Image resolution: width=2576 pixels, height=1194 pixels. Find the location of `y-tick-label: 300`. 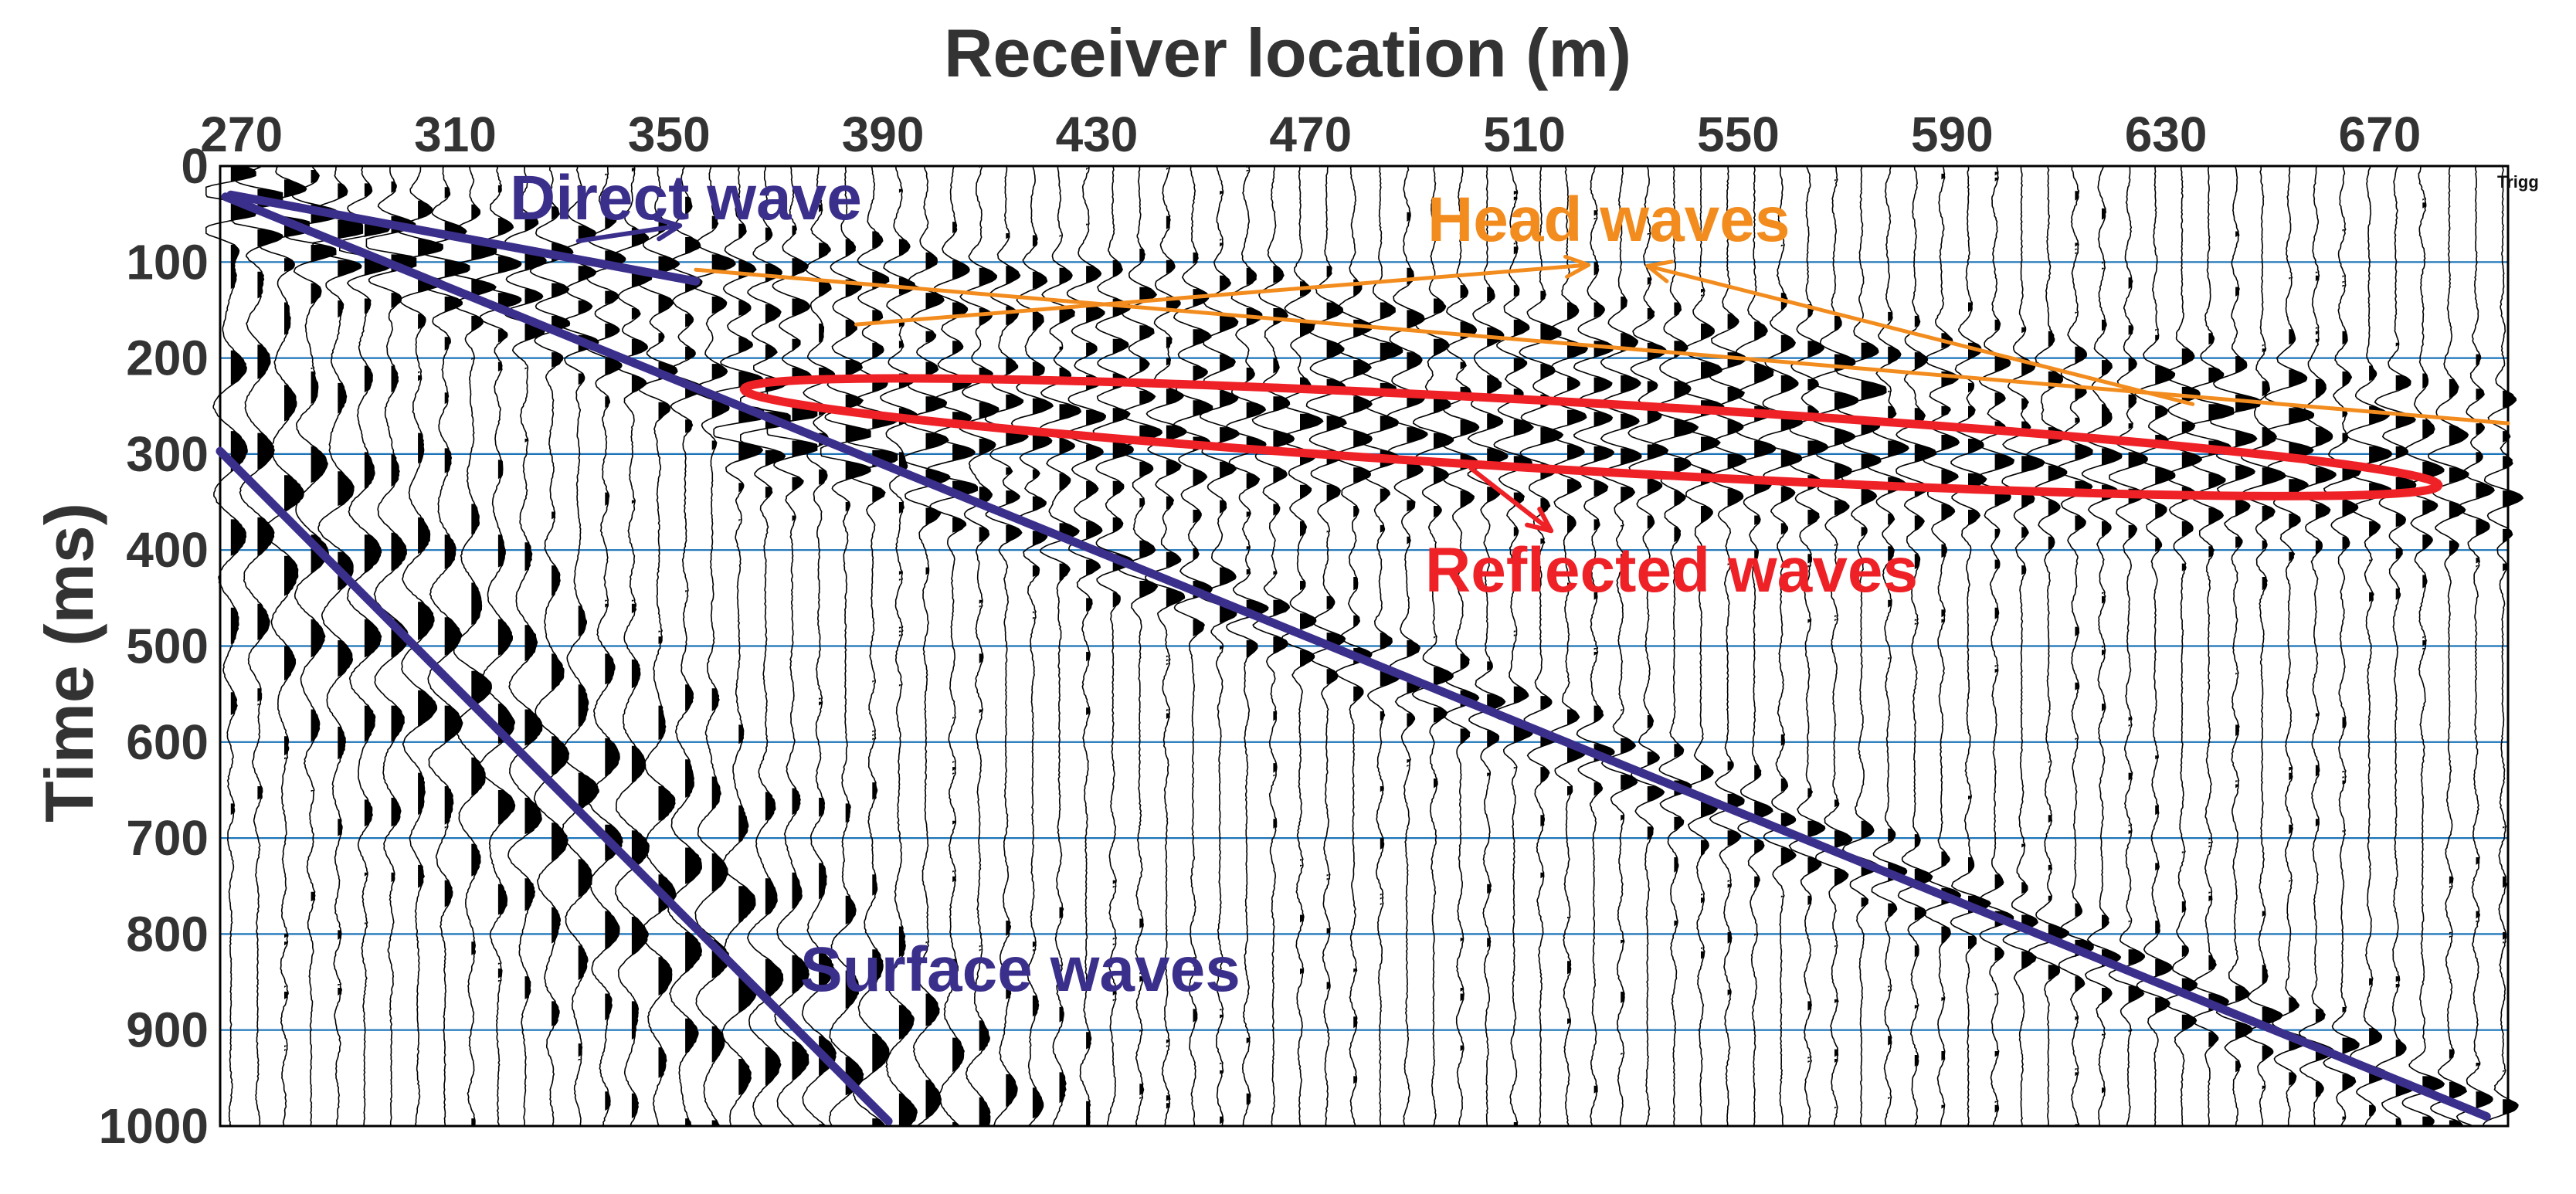

y-tick-label: 300 is located at coordinates (167, 454).